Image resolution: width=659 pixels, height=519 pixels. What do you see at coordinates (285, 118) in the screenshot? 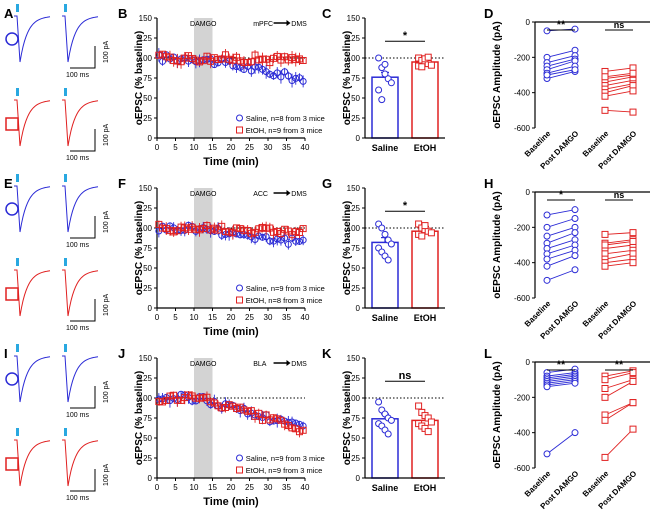
I see `legend-saline-label: Saline, n=8 from 3 mice` at bounding box center [285, 118].